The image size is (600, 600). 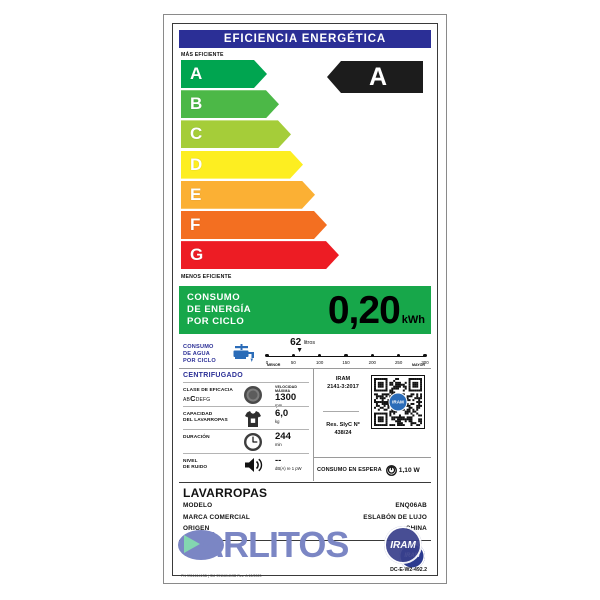 I want to click on spec-value-group: 244 min, so click(x=283, y=439).